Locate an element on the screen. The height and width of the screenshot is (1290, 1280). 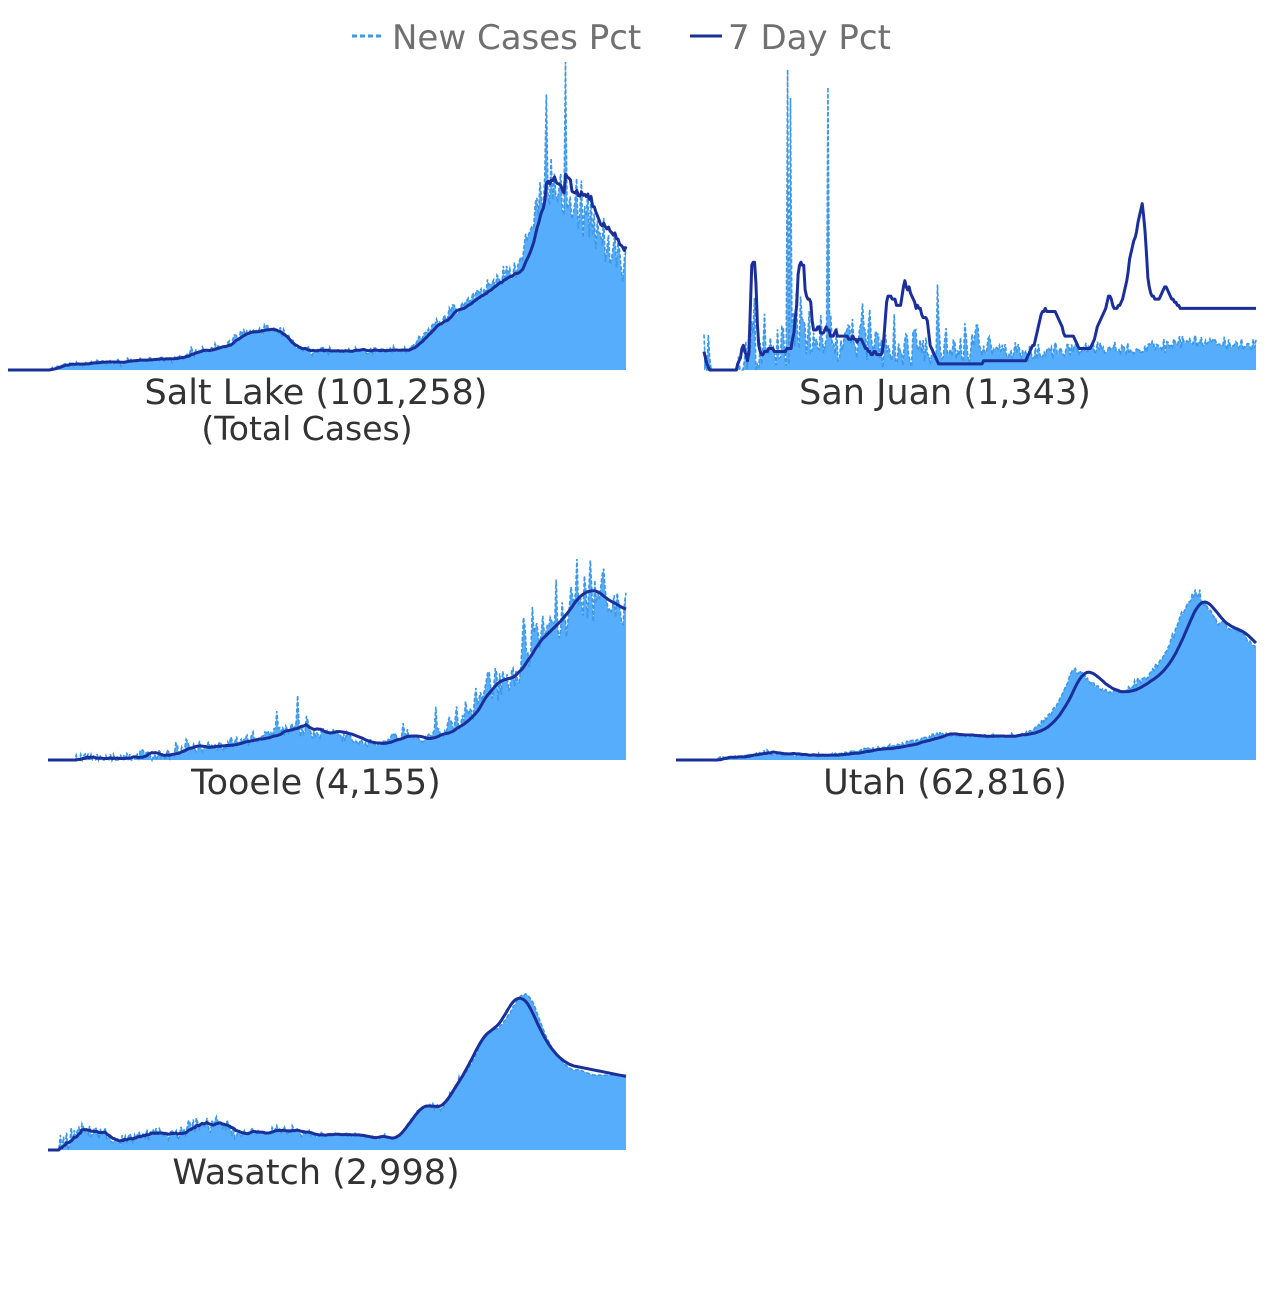
legend-seven-day-label: 7 Day Pct is located at coordinates (809, 38).